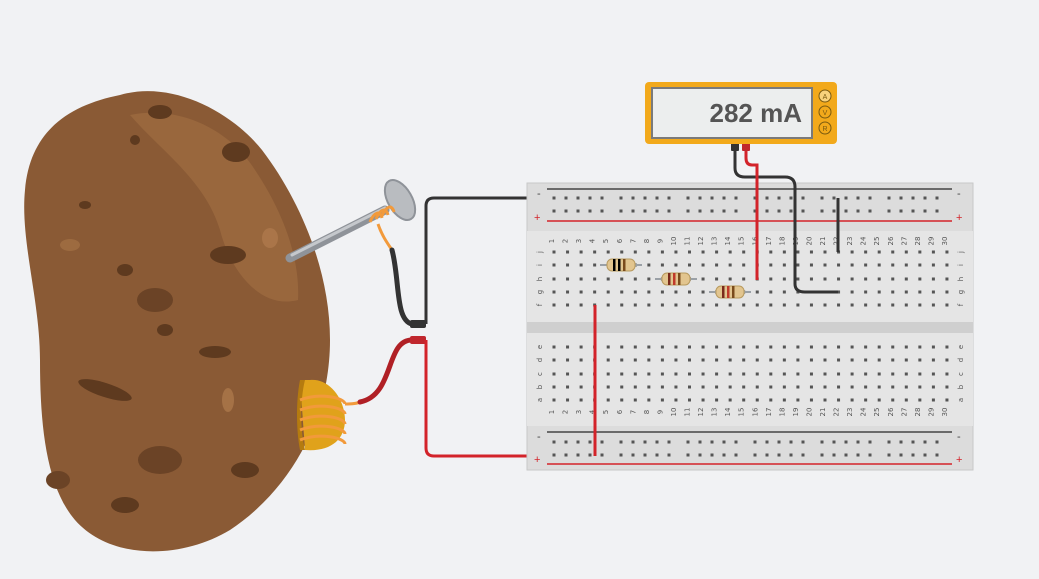 The width and height of the screenshot is (1039, 579). Describe the element at coordinates (621, 265) in the screenshot. I see `resistor` at that location.